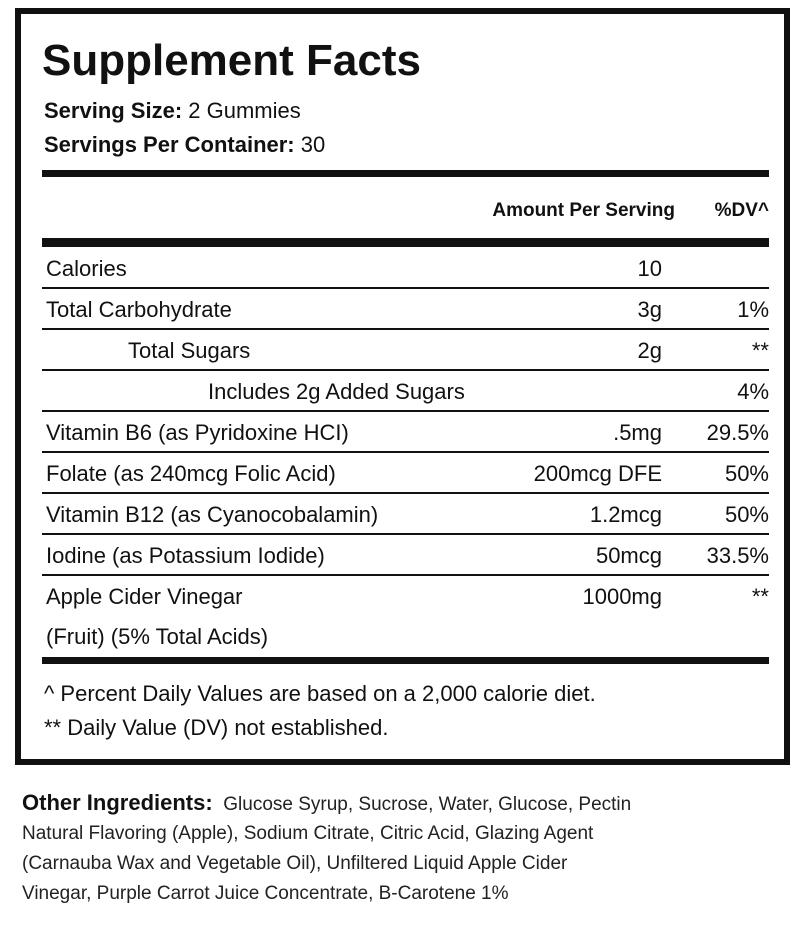  What do you see at coordinates (637, 432) in the screenshot?
I see `amount: .5mg` at bounding box center [637, 432].